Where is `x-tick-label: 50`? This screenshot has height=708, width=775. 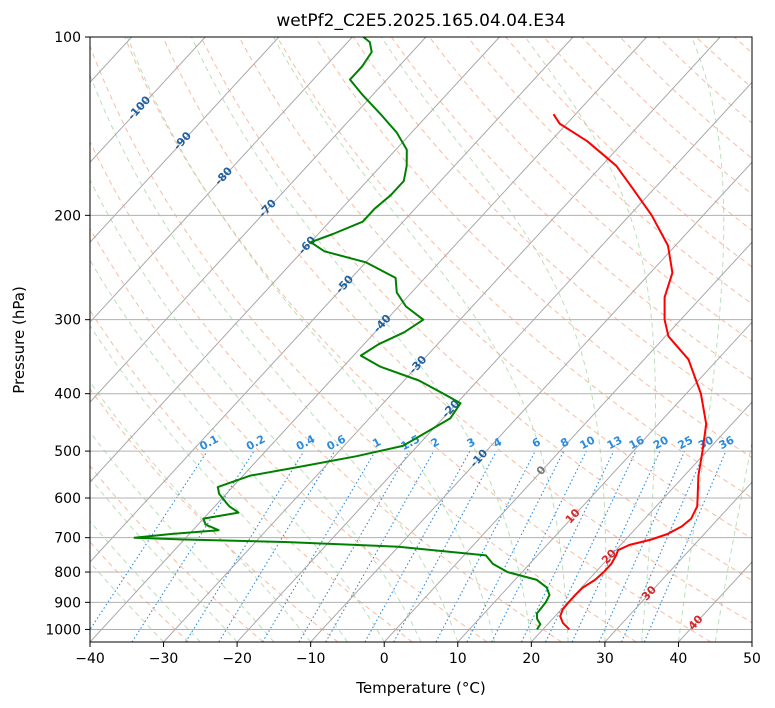
x-tick-label: 50 is located at coordinates (752, 659).